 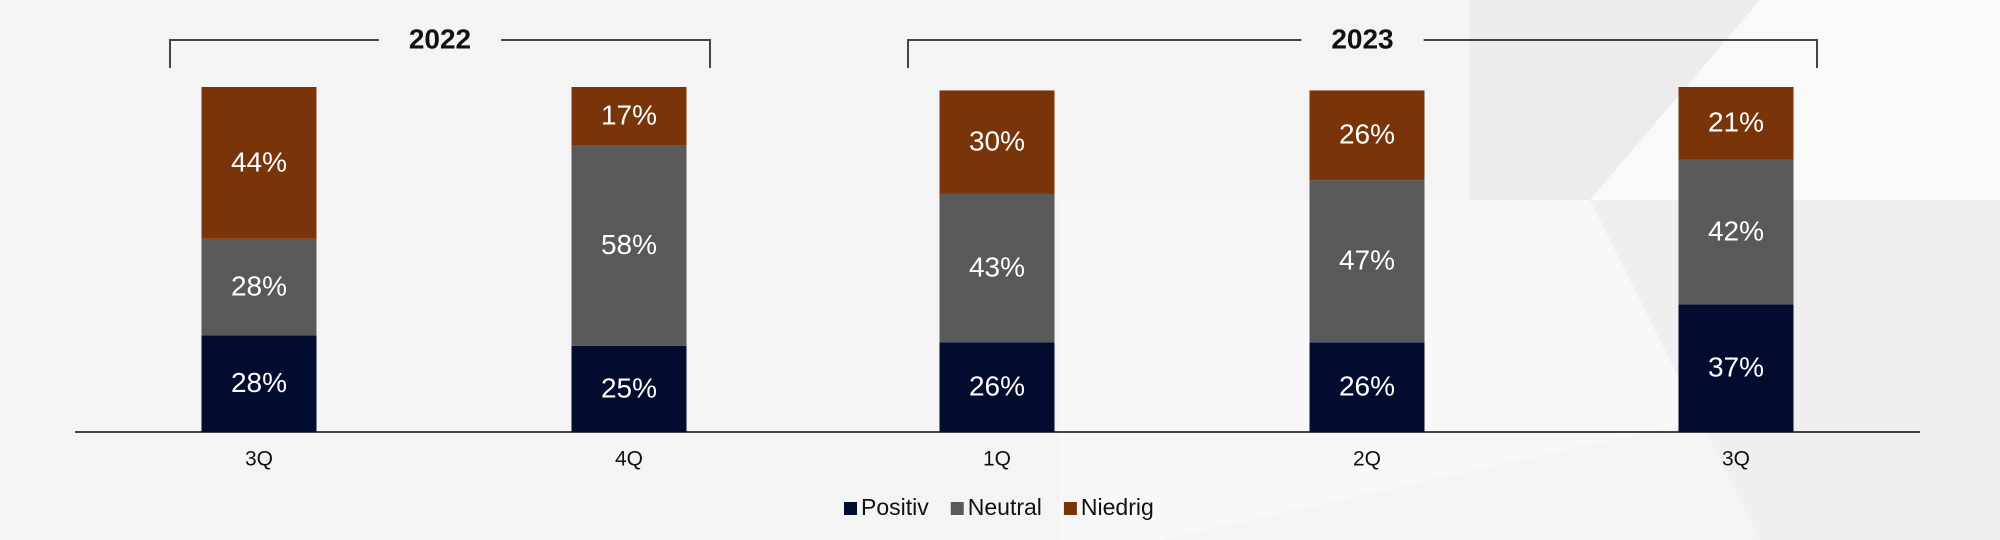 I want to click on decor-shape, so click(x=1615, y=100).